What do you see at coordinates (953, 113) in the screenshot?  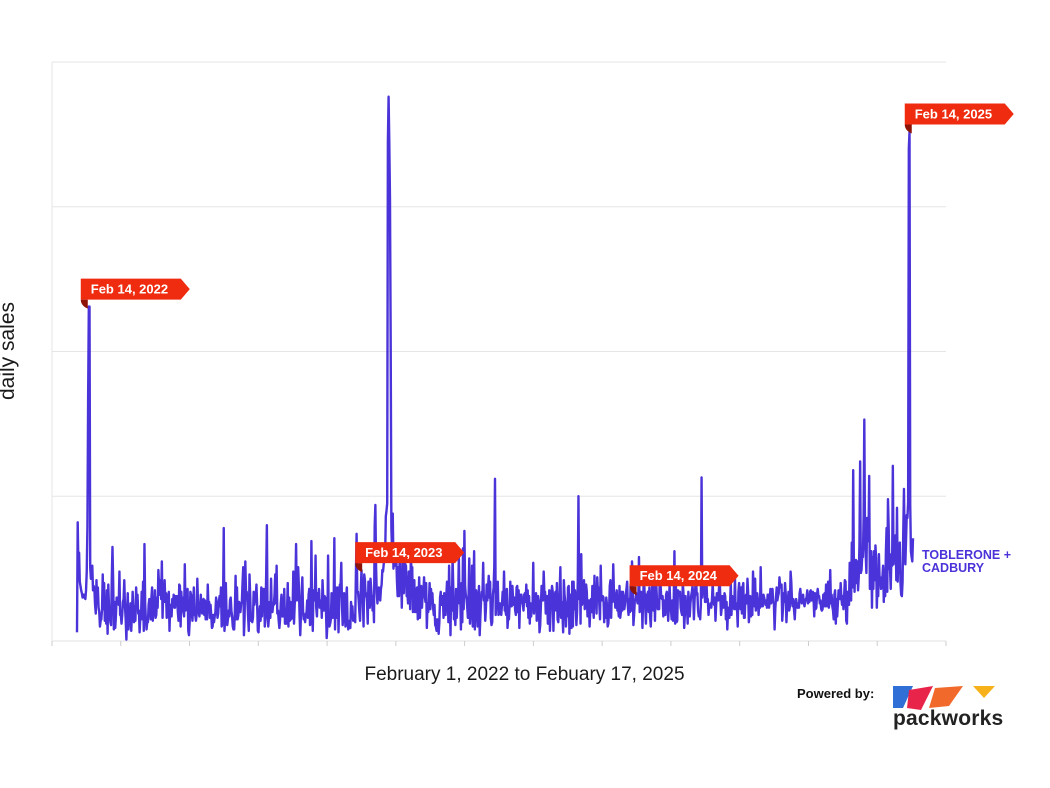 I see `annotation-label: Feb 14, 2025` at bounding box center [953, 113].